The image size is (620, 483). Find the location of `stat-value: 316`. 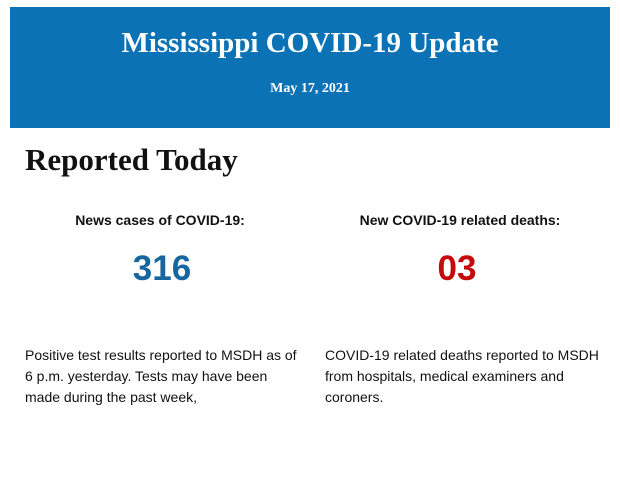

stat-value: 316 is located at coordinates (162, 268).